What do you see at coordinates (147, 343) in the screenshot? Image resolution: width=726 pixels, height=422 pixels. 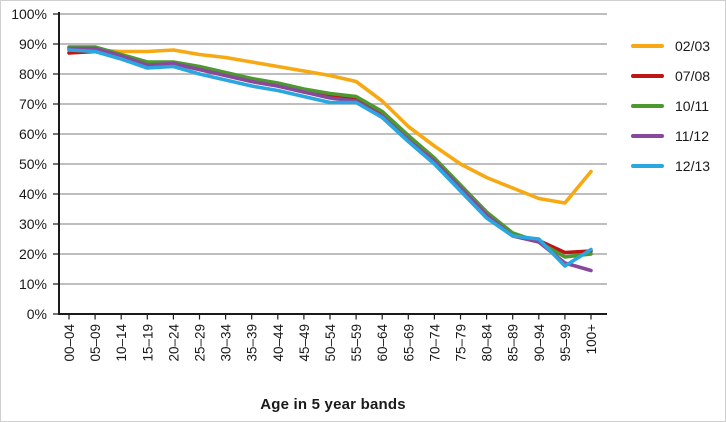 I see `x-tick-label: 15–19` at bounding box center [147, 343].